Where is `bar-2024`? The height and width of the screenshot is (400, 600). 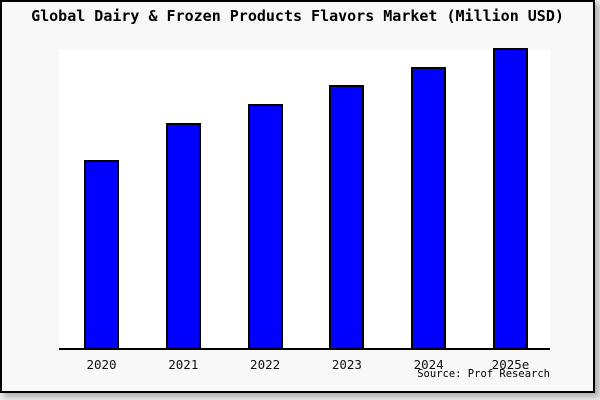 bar-2024 is located at coordinates (429, 207).